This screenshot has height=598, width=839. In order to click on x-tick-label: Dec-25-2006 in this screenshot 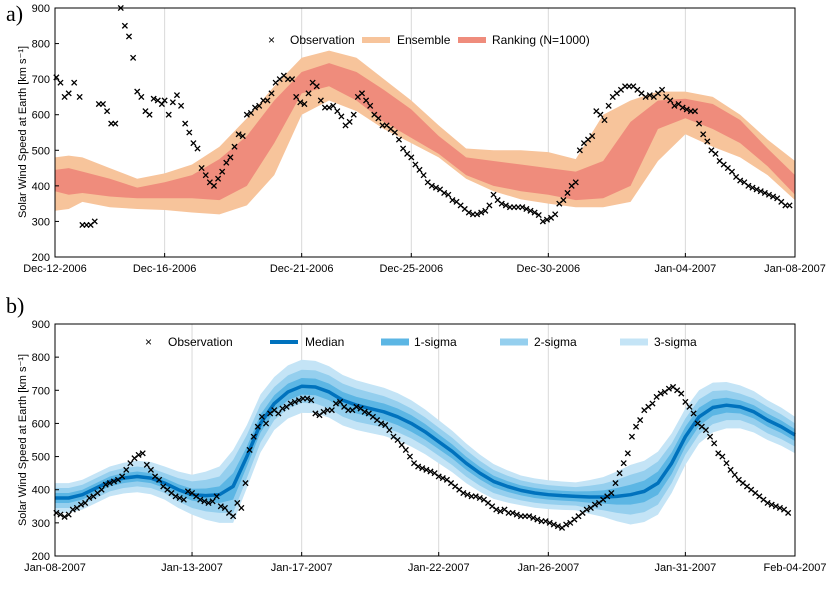, I will do `click(411, 269)`.